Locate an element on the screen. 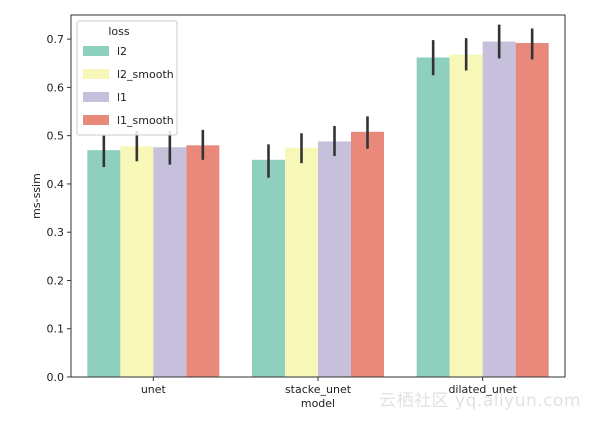 This screenshot has width=593, height=421. bar-l1_smooth-unet is located at coordinates (203, 261).